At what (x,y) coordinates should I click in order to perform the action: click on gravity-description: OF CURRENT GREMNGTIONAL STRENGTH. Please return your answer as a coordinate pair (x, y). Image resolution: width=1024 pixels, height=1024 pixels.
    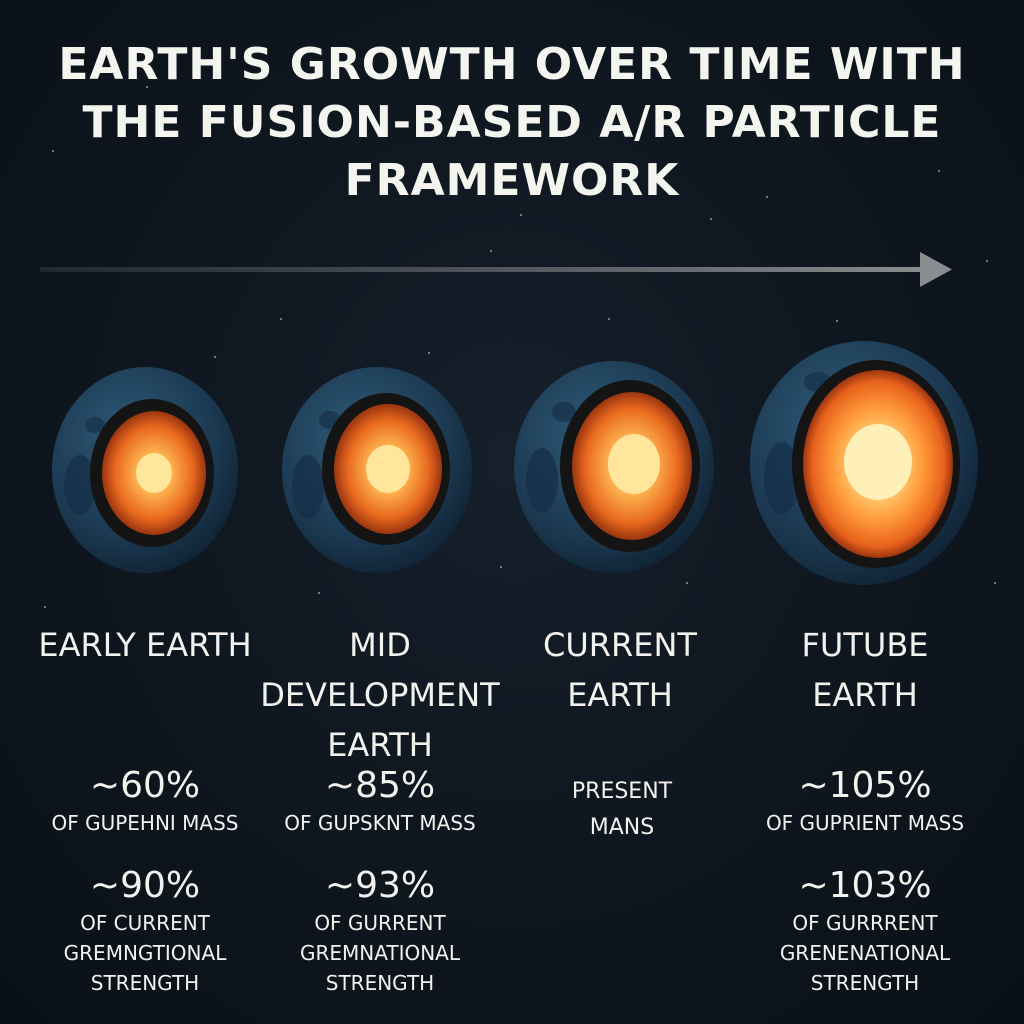
    Looking at the image, I should click on (145, 953).